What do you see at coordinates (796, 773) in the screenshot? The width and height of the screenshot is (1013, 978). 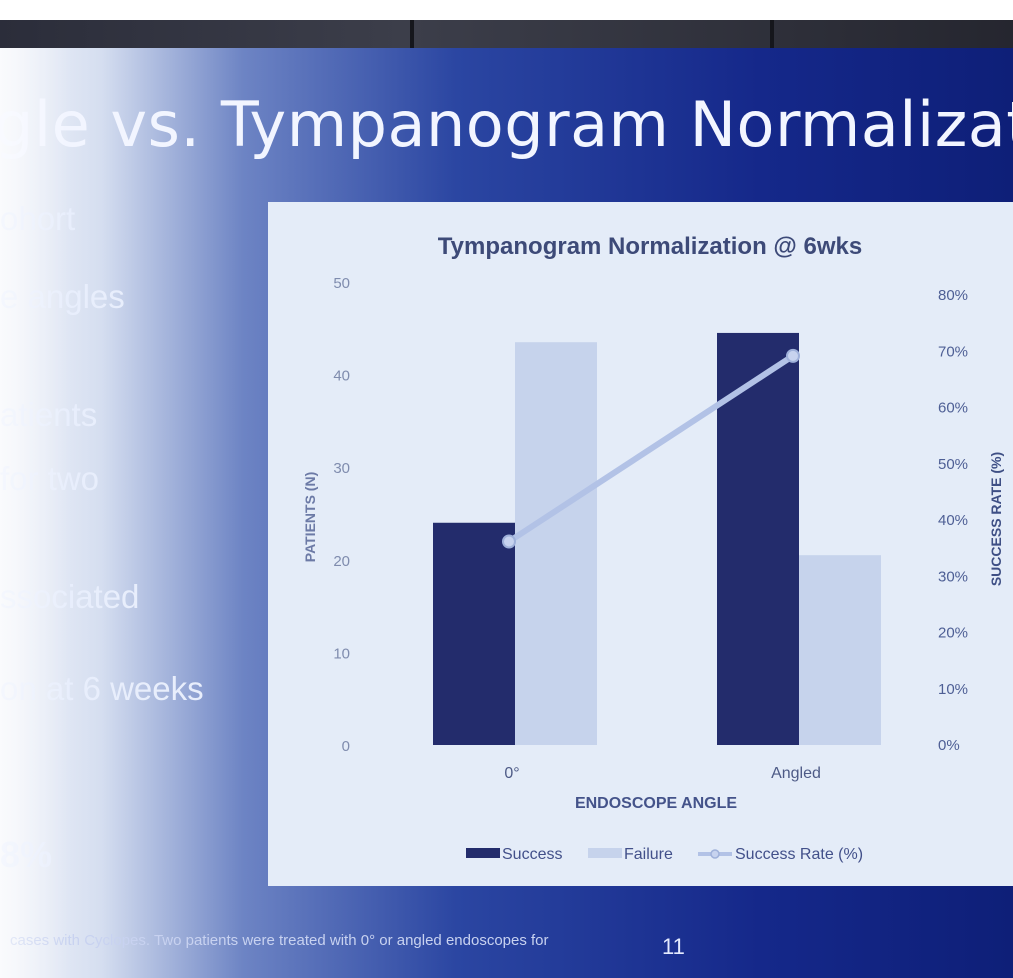 I see `category-label: Angled` at bounding box center [796, 773].